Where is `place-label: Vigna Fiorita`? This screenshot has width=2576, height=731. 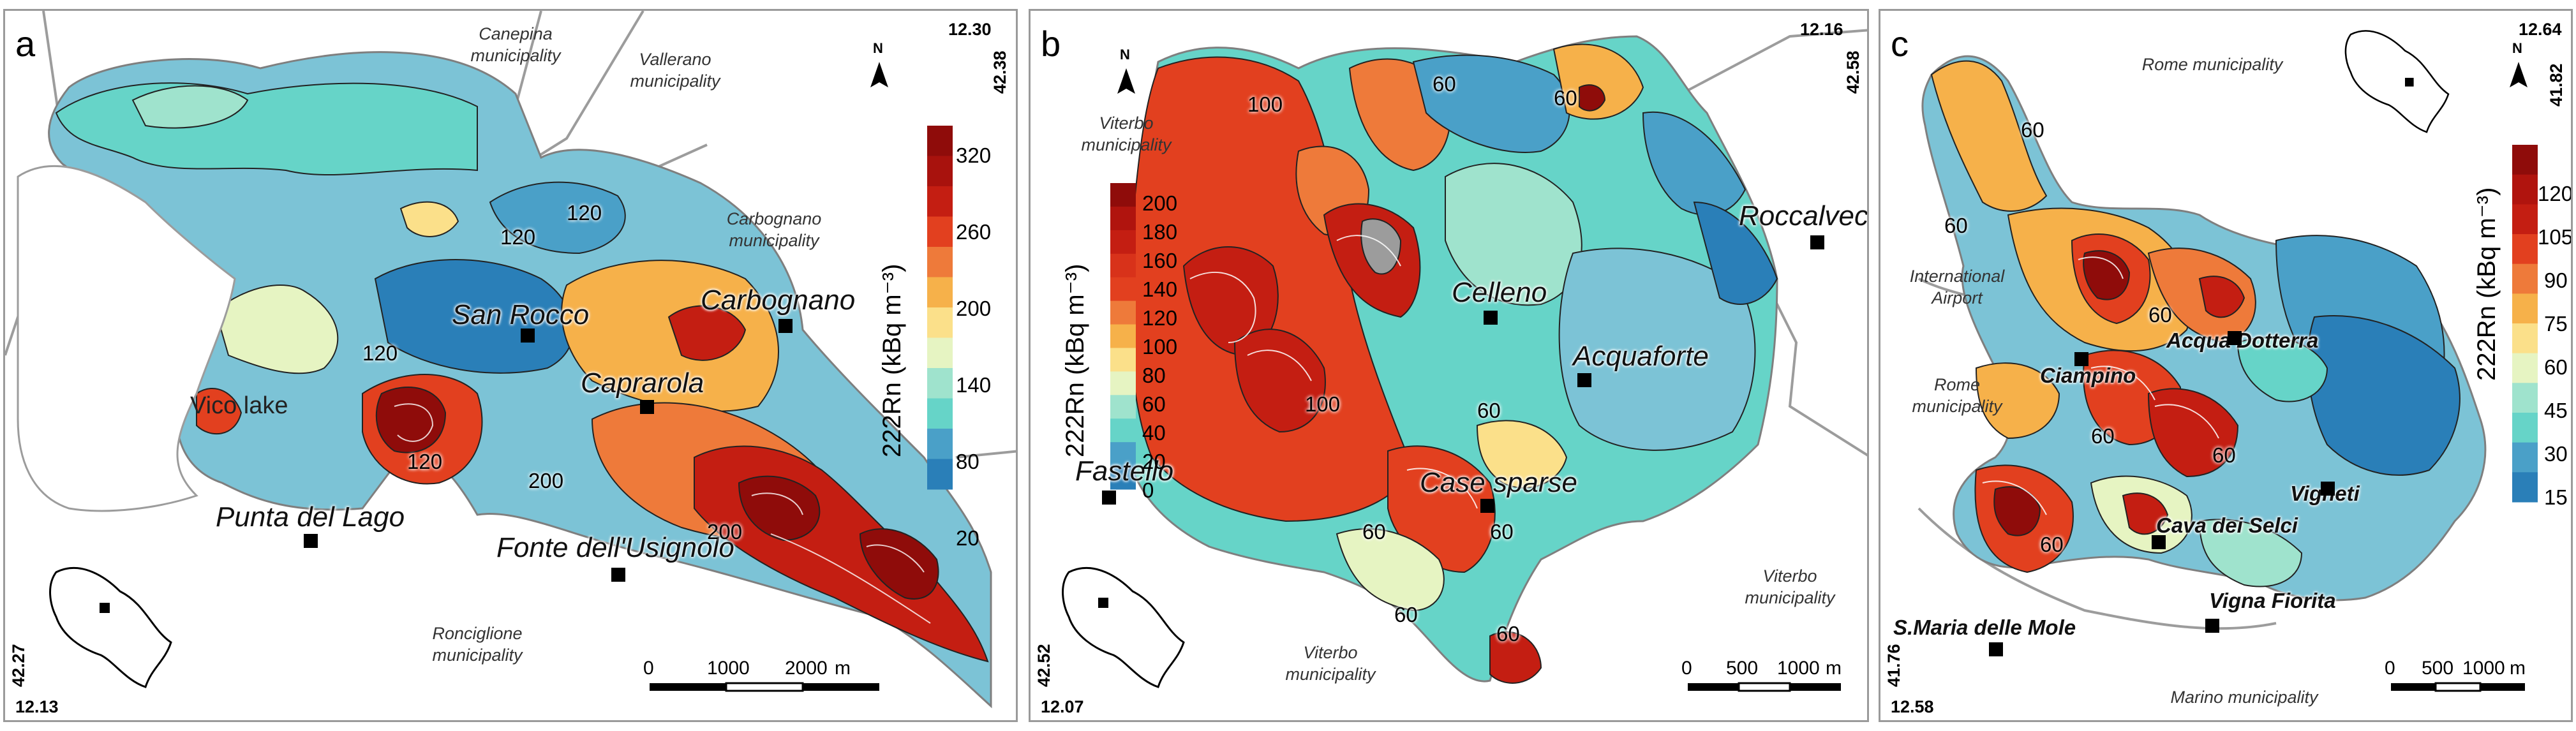 place-label: Vigna Fiorita is located at coordinates (2272, 600).